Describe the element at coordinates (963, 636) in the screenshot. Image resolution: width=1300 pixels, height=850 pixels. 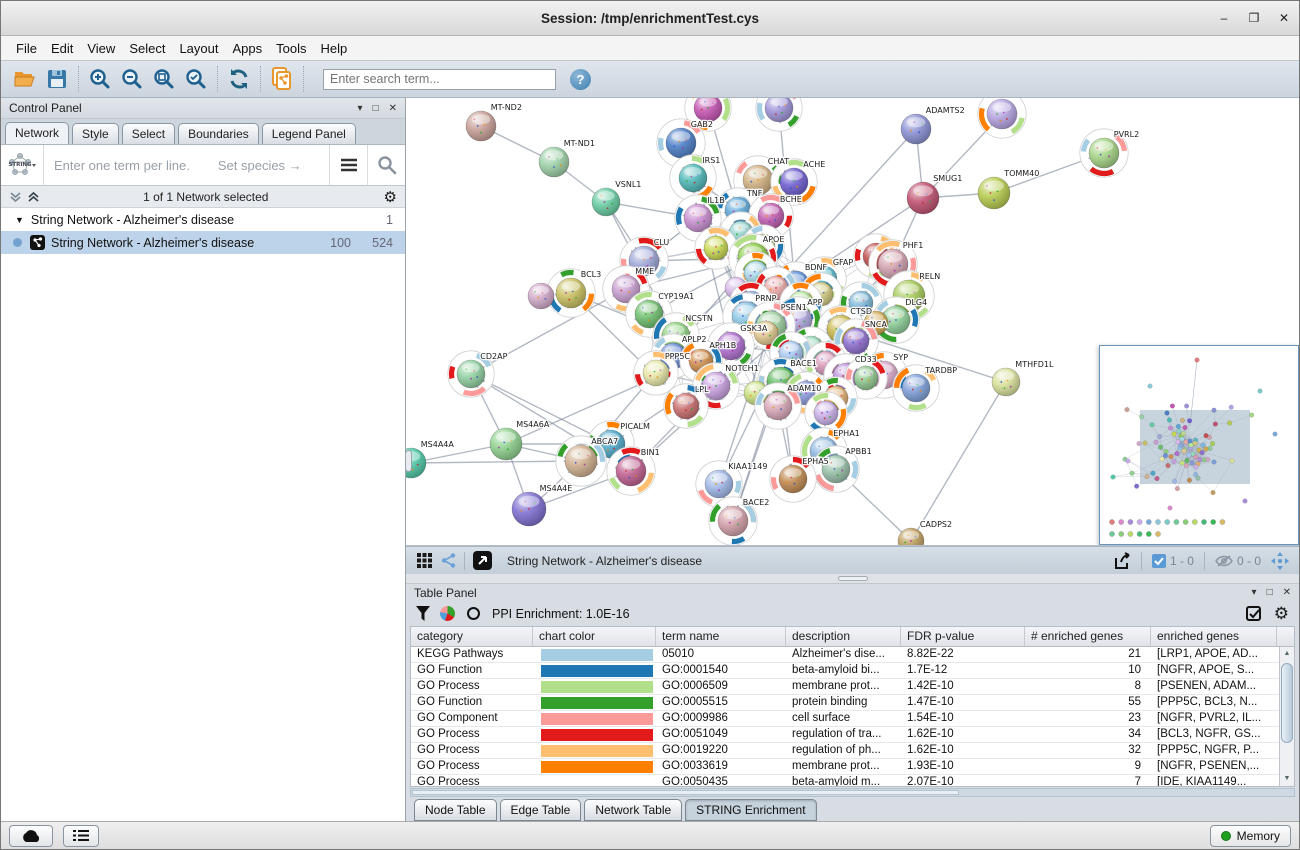
I see `column-header: FDR p-value` at that location.